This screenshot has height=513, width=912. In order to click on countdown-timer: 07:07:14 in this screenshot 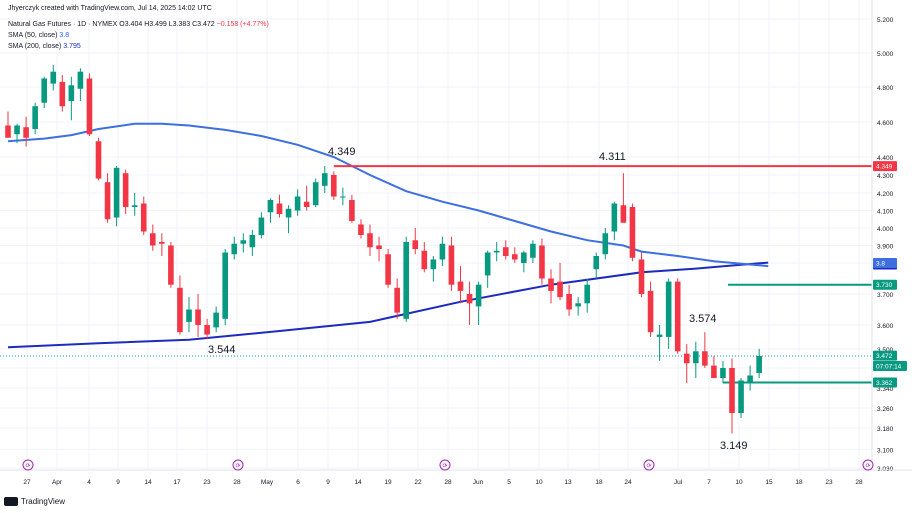, I will do `click(889, 367)`.